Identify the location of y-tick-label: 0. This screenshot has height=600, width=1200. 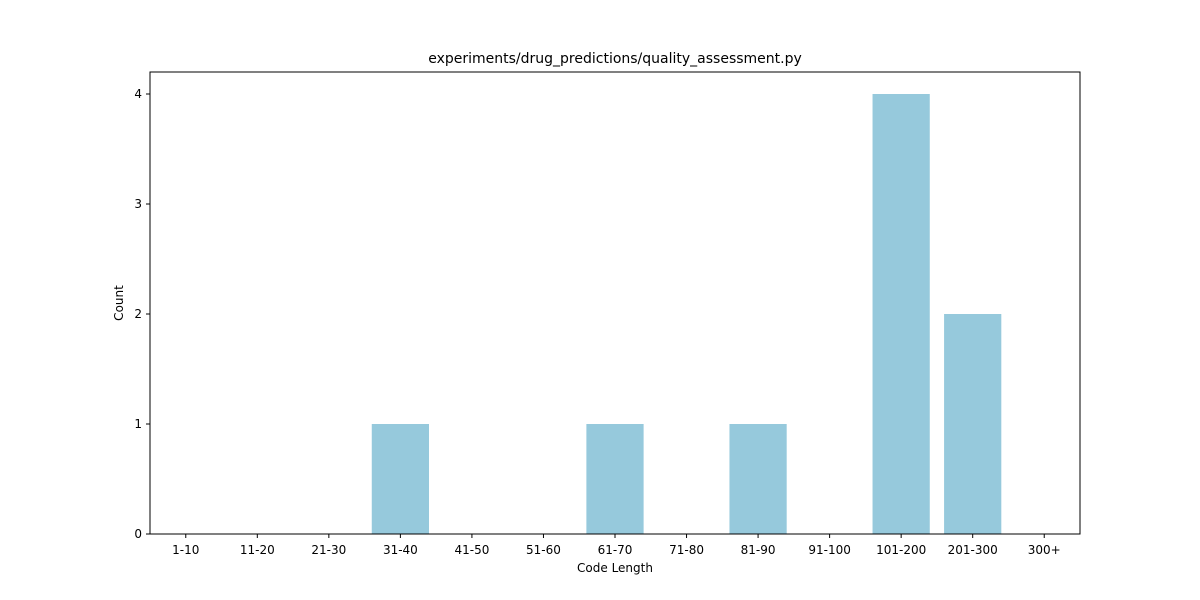
(138, 534).